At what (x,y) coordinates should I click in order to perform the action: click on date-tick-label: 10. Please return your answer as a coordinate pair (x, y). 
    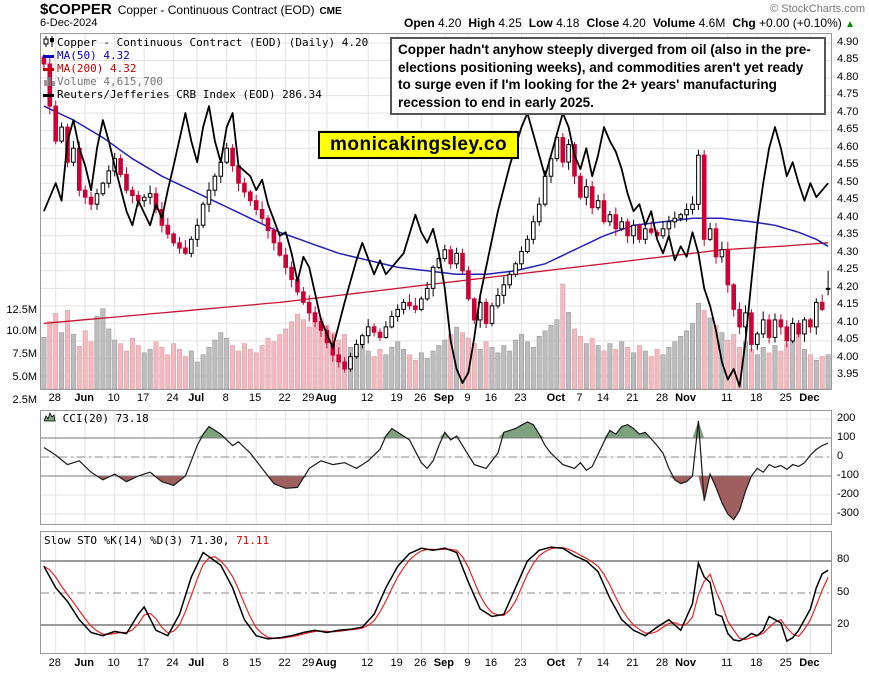
    Looking at the image, I should click on (113, 398).